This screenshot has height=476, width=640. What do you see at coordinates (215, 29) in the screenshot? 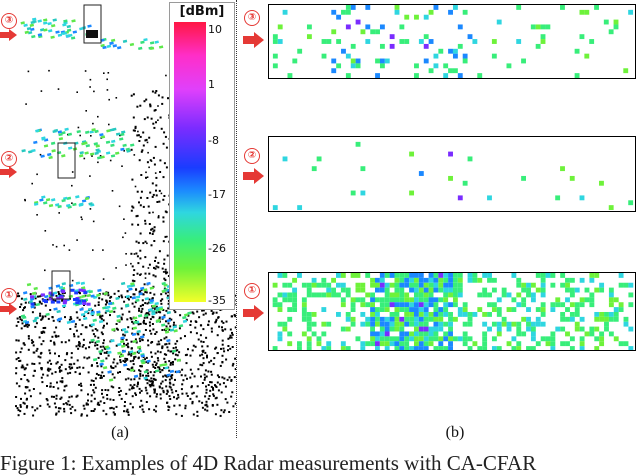
I see `colorbar-tick: 10` at bounding box center [215, 29].